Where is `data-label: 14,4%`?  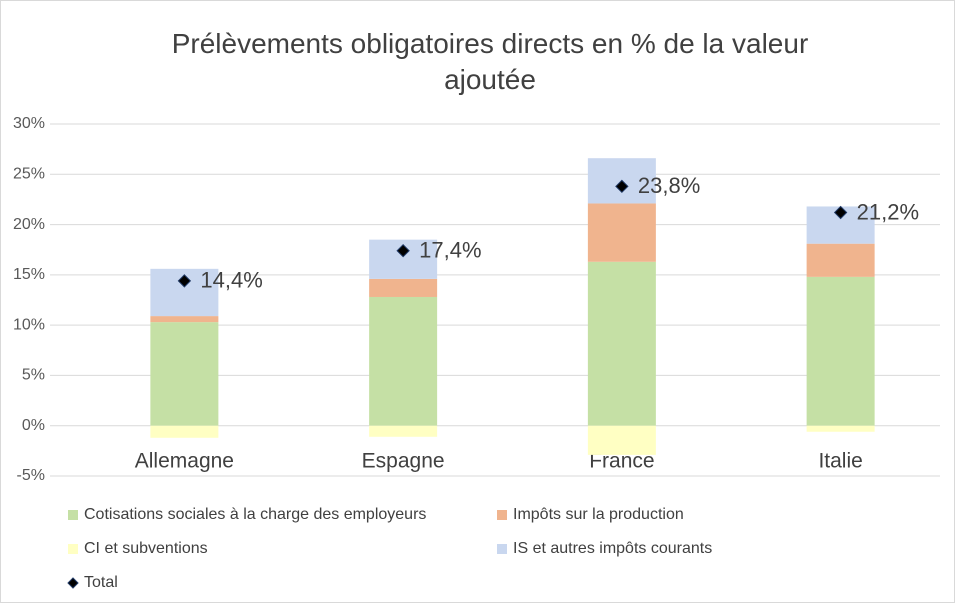
data-label: 14,4% is located at coordinates (231, 280).